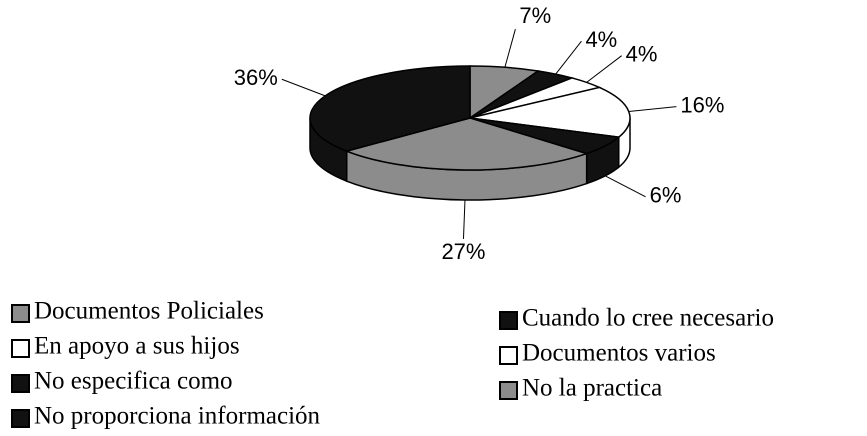 Image resolution: width=867 pixels, height=436 pixels. What do you see at coordinates (702, 104) in the screenshot?
I see `value-label: 16%` at bounding box center [702, 104].